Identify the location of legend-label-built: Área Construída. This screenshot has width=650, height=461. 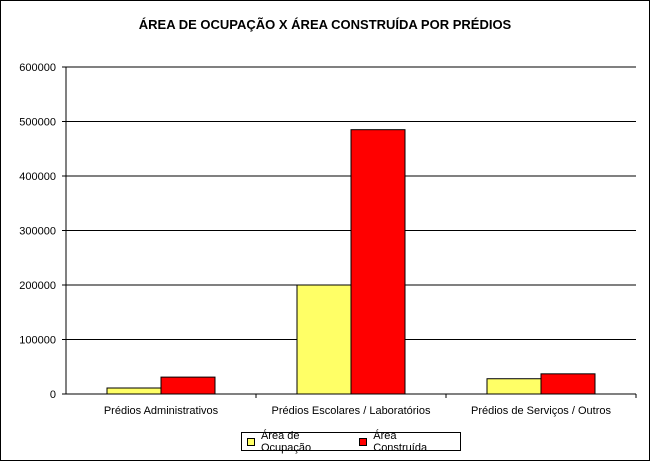
(400, 441).